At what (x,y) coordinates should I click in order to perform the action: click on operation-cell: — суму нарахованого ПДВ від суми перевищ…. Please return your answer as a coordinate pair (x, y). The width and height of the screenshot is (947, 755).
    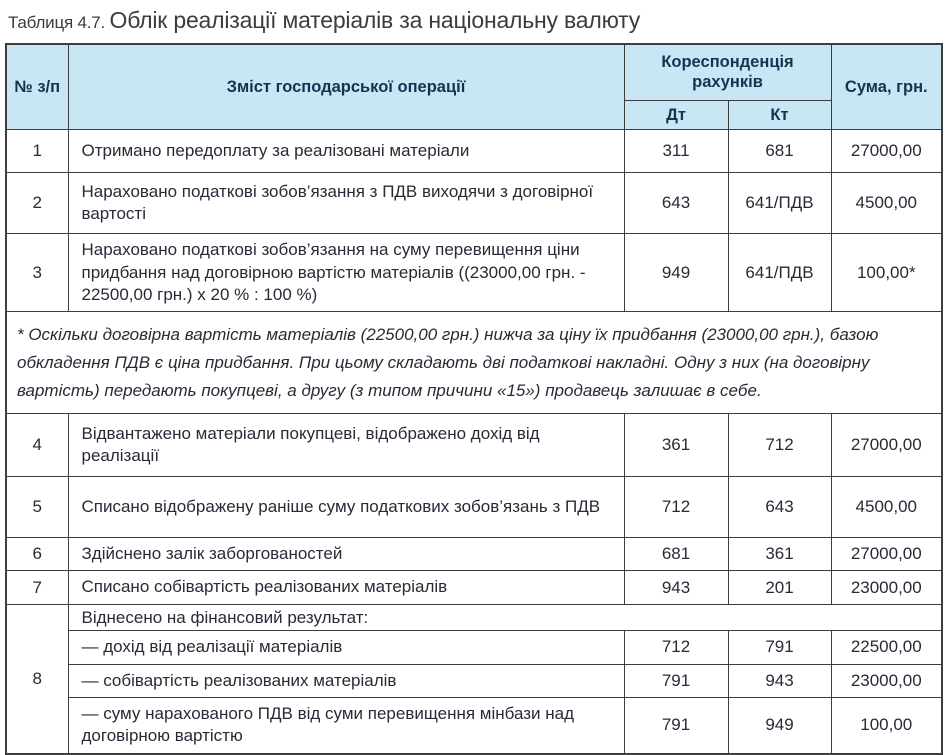
    Looking at the image, I should click on (346, 726).